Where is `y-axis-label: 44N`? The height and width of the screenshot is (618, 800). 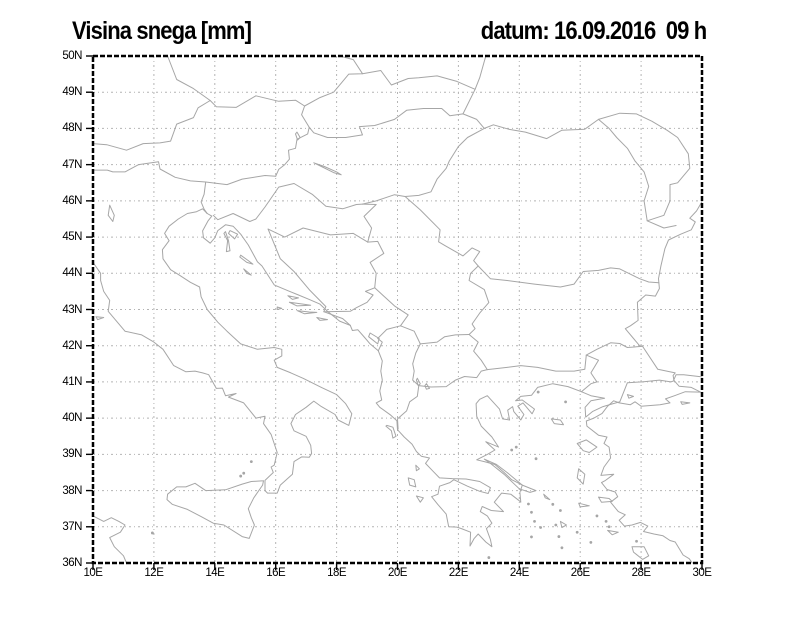 y-axis-label: 44N is located at coordinates (72, 273).